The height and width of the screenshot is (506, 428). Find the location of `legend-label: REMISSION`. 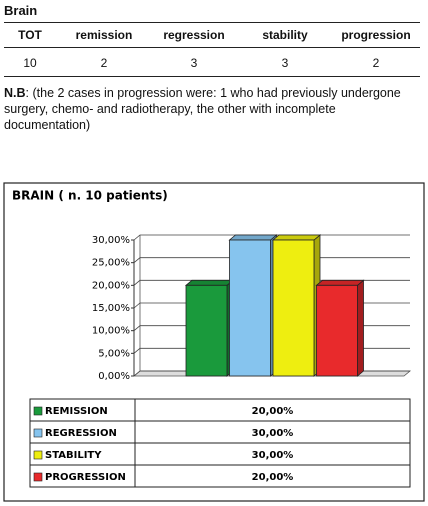

legend-label: REMISSION is located at coordinates (76, 411).